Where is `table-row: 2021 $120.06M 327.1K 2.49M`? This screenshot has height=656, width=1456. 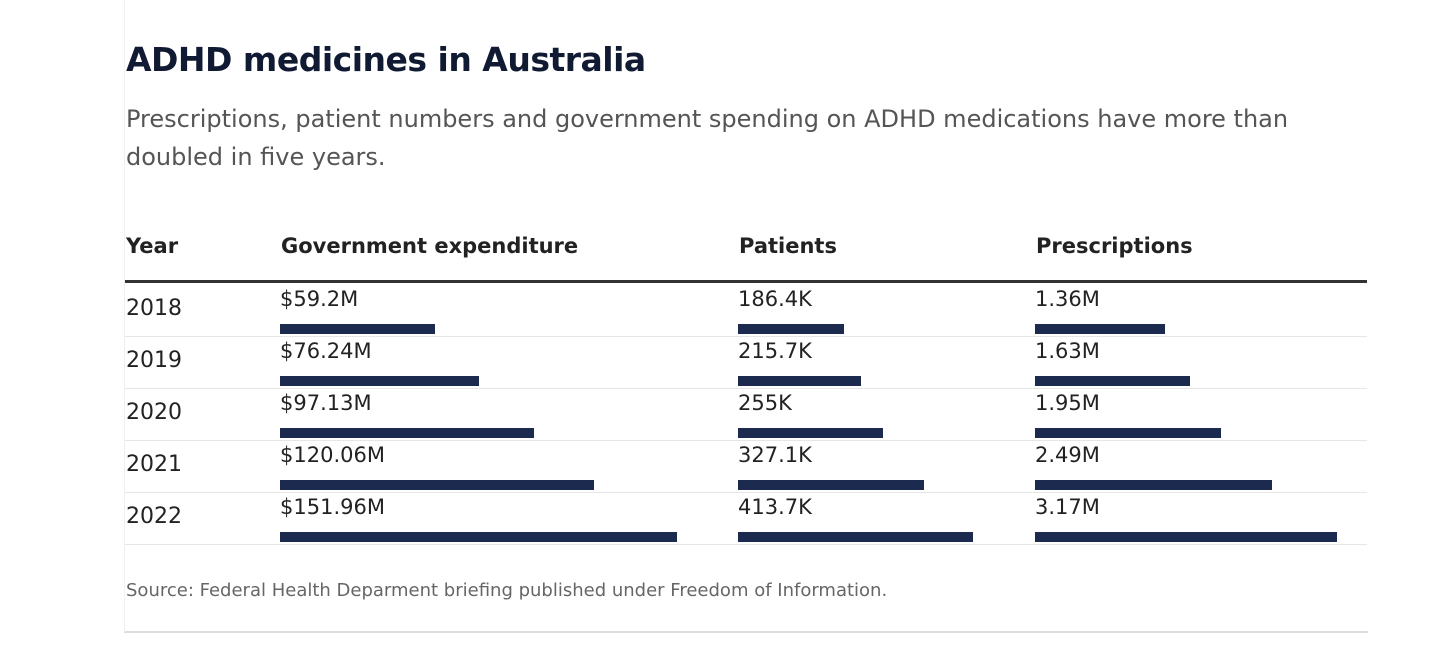 table-row: 2021 $120.06M 327.1K 2.49M is located at coordinates (746, 466).